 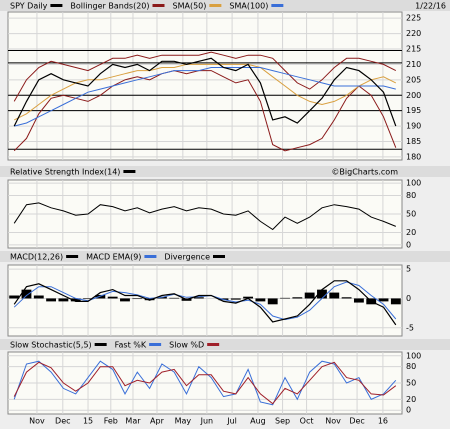 I want to click on band-upper, so click(x=205, y=76).